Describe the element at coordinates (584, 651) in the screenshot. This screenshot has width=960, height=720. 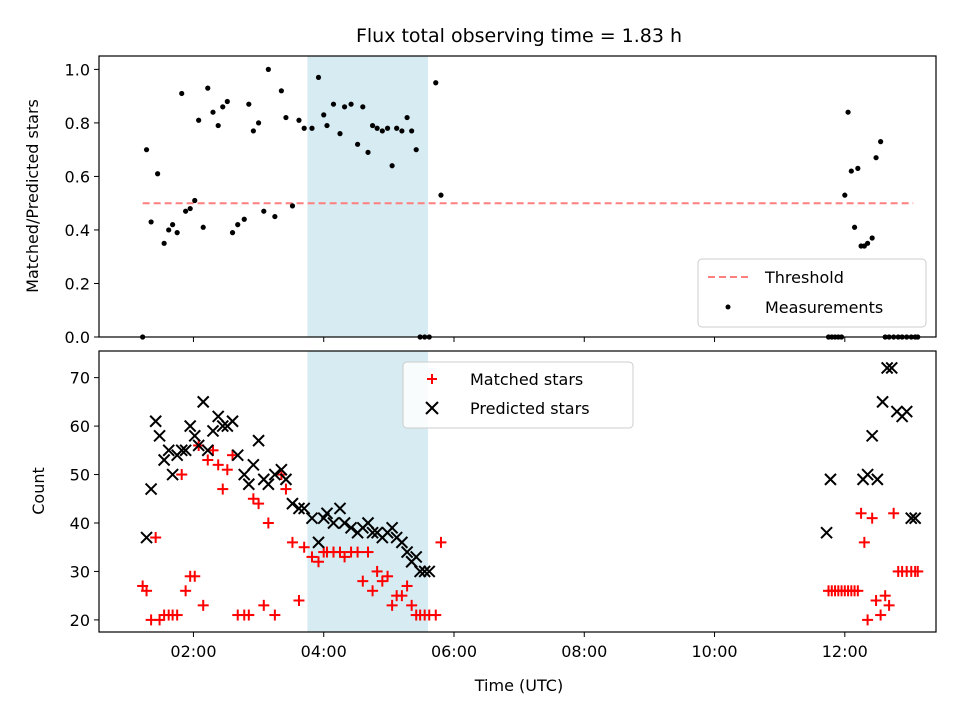
I see `bottom-x-tick-label: 08:00` at that location.